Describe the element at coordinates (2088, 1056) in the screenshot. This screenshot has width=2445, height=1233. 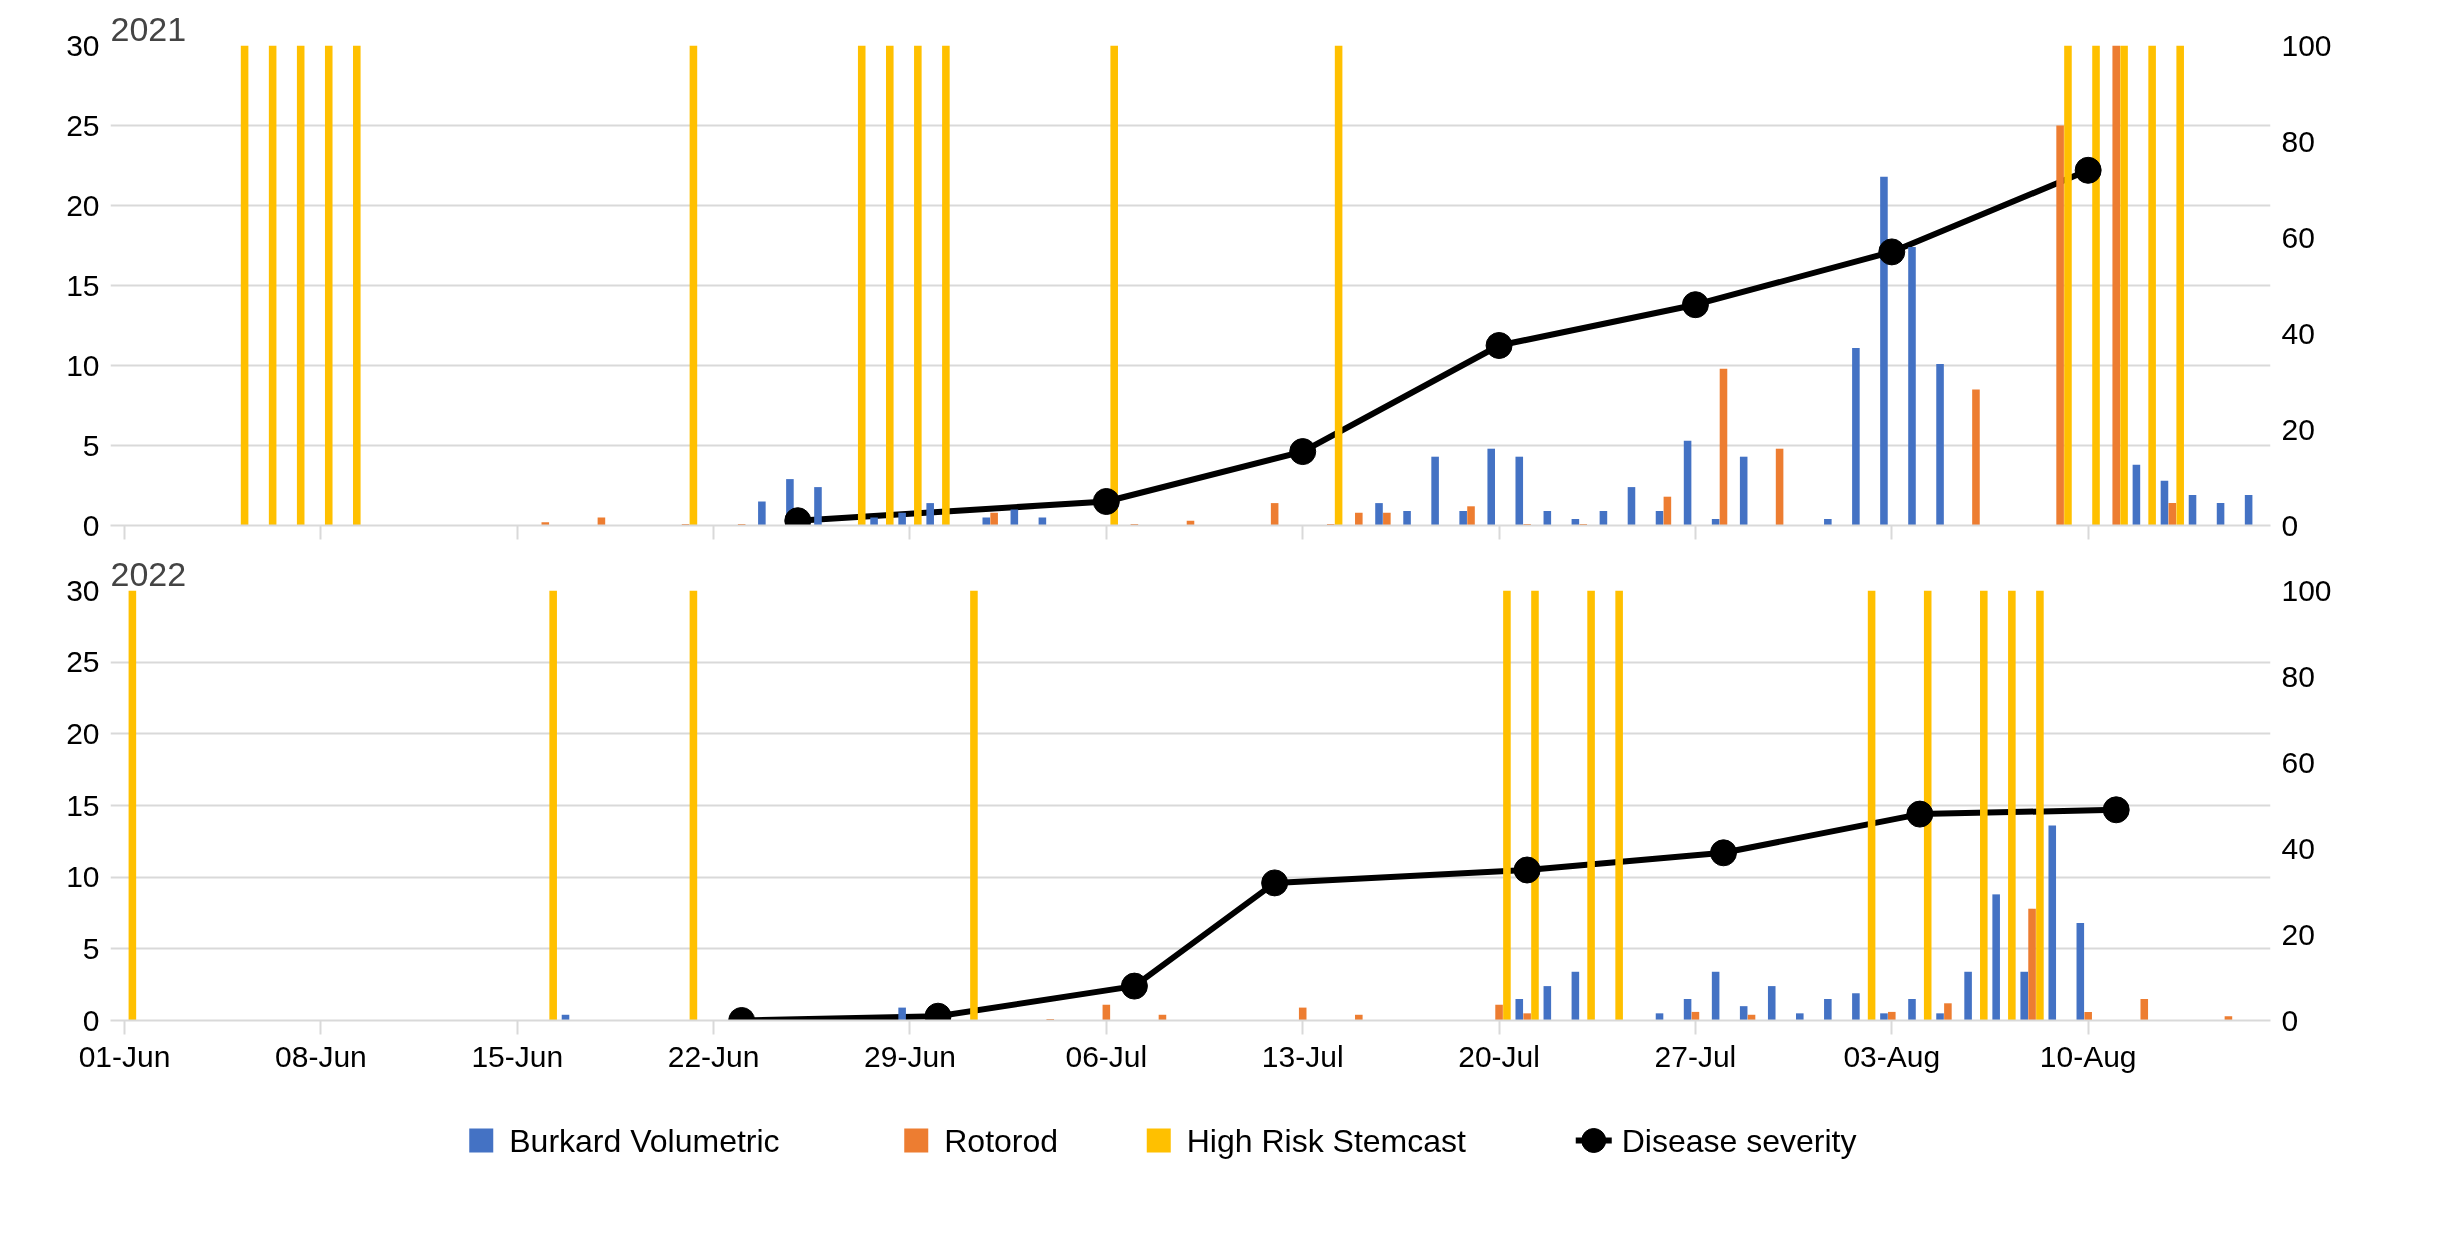
I see `x-tick-label: 10-Aug` at that location.